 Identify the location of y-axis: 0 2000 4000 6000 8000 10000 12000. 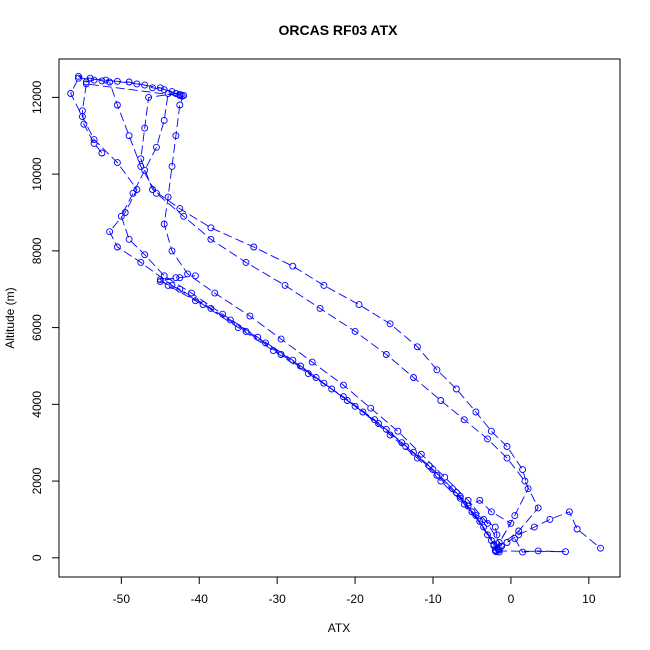
(45, 320).